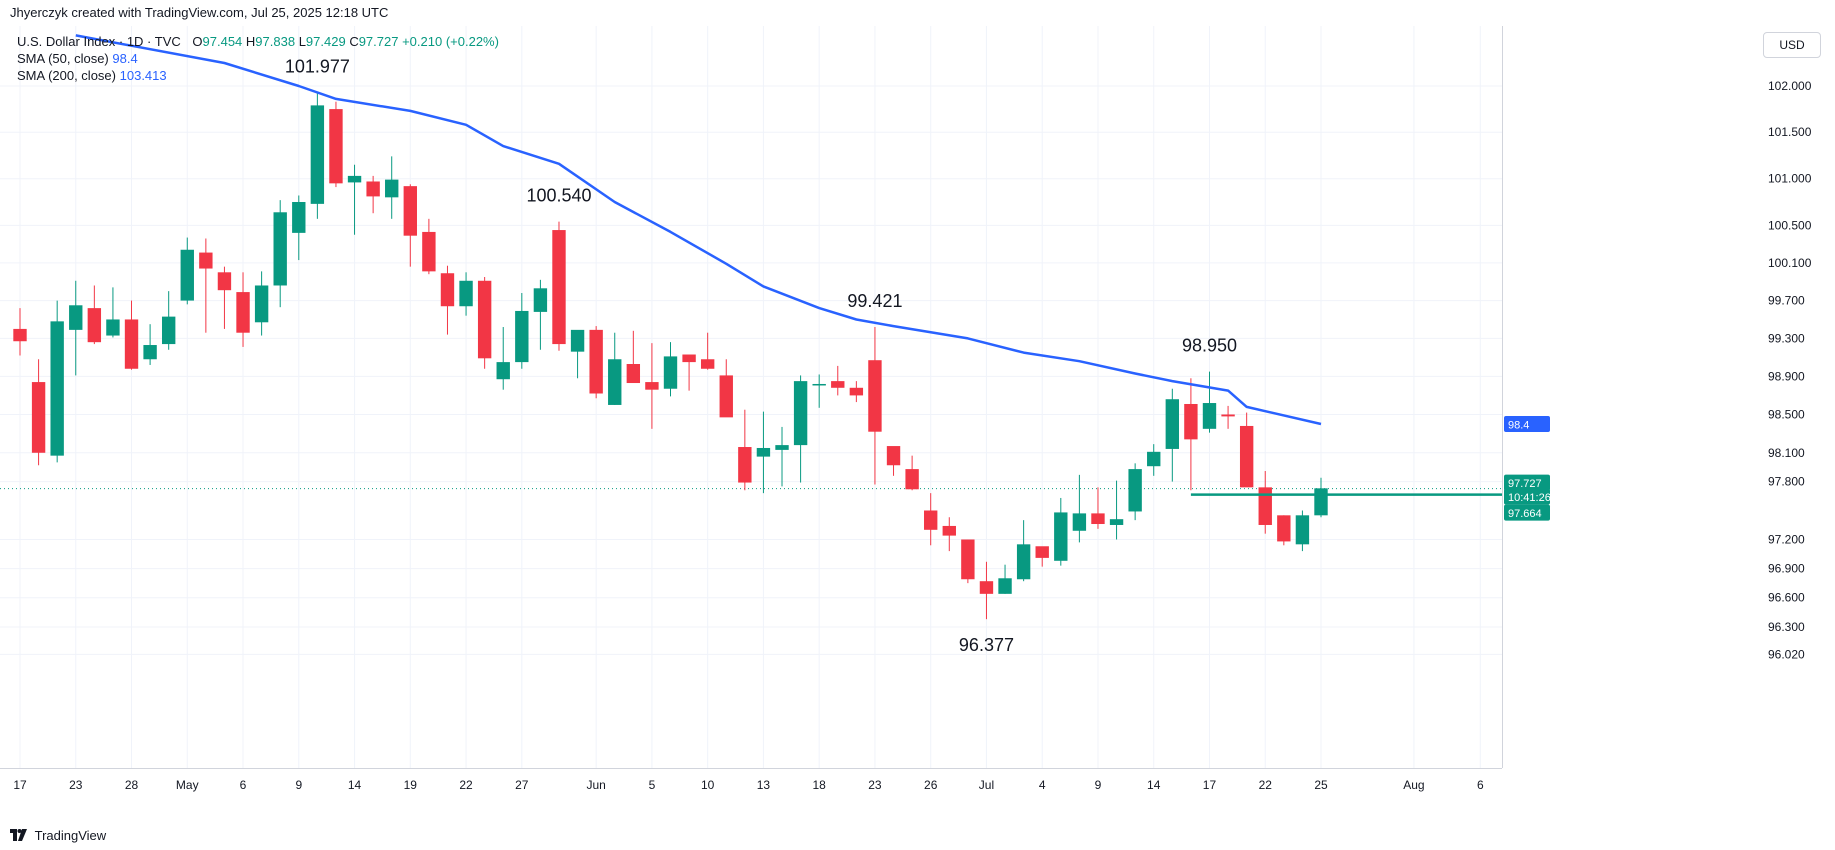 The image size is (1835, 850). What do you see at coordinates (250, 41) in the screenshot?
I see `high-label: H` at bounding box center [250, 41].